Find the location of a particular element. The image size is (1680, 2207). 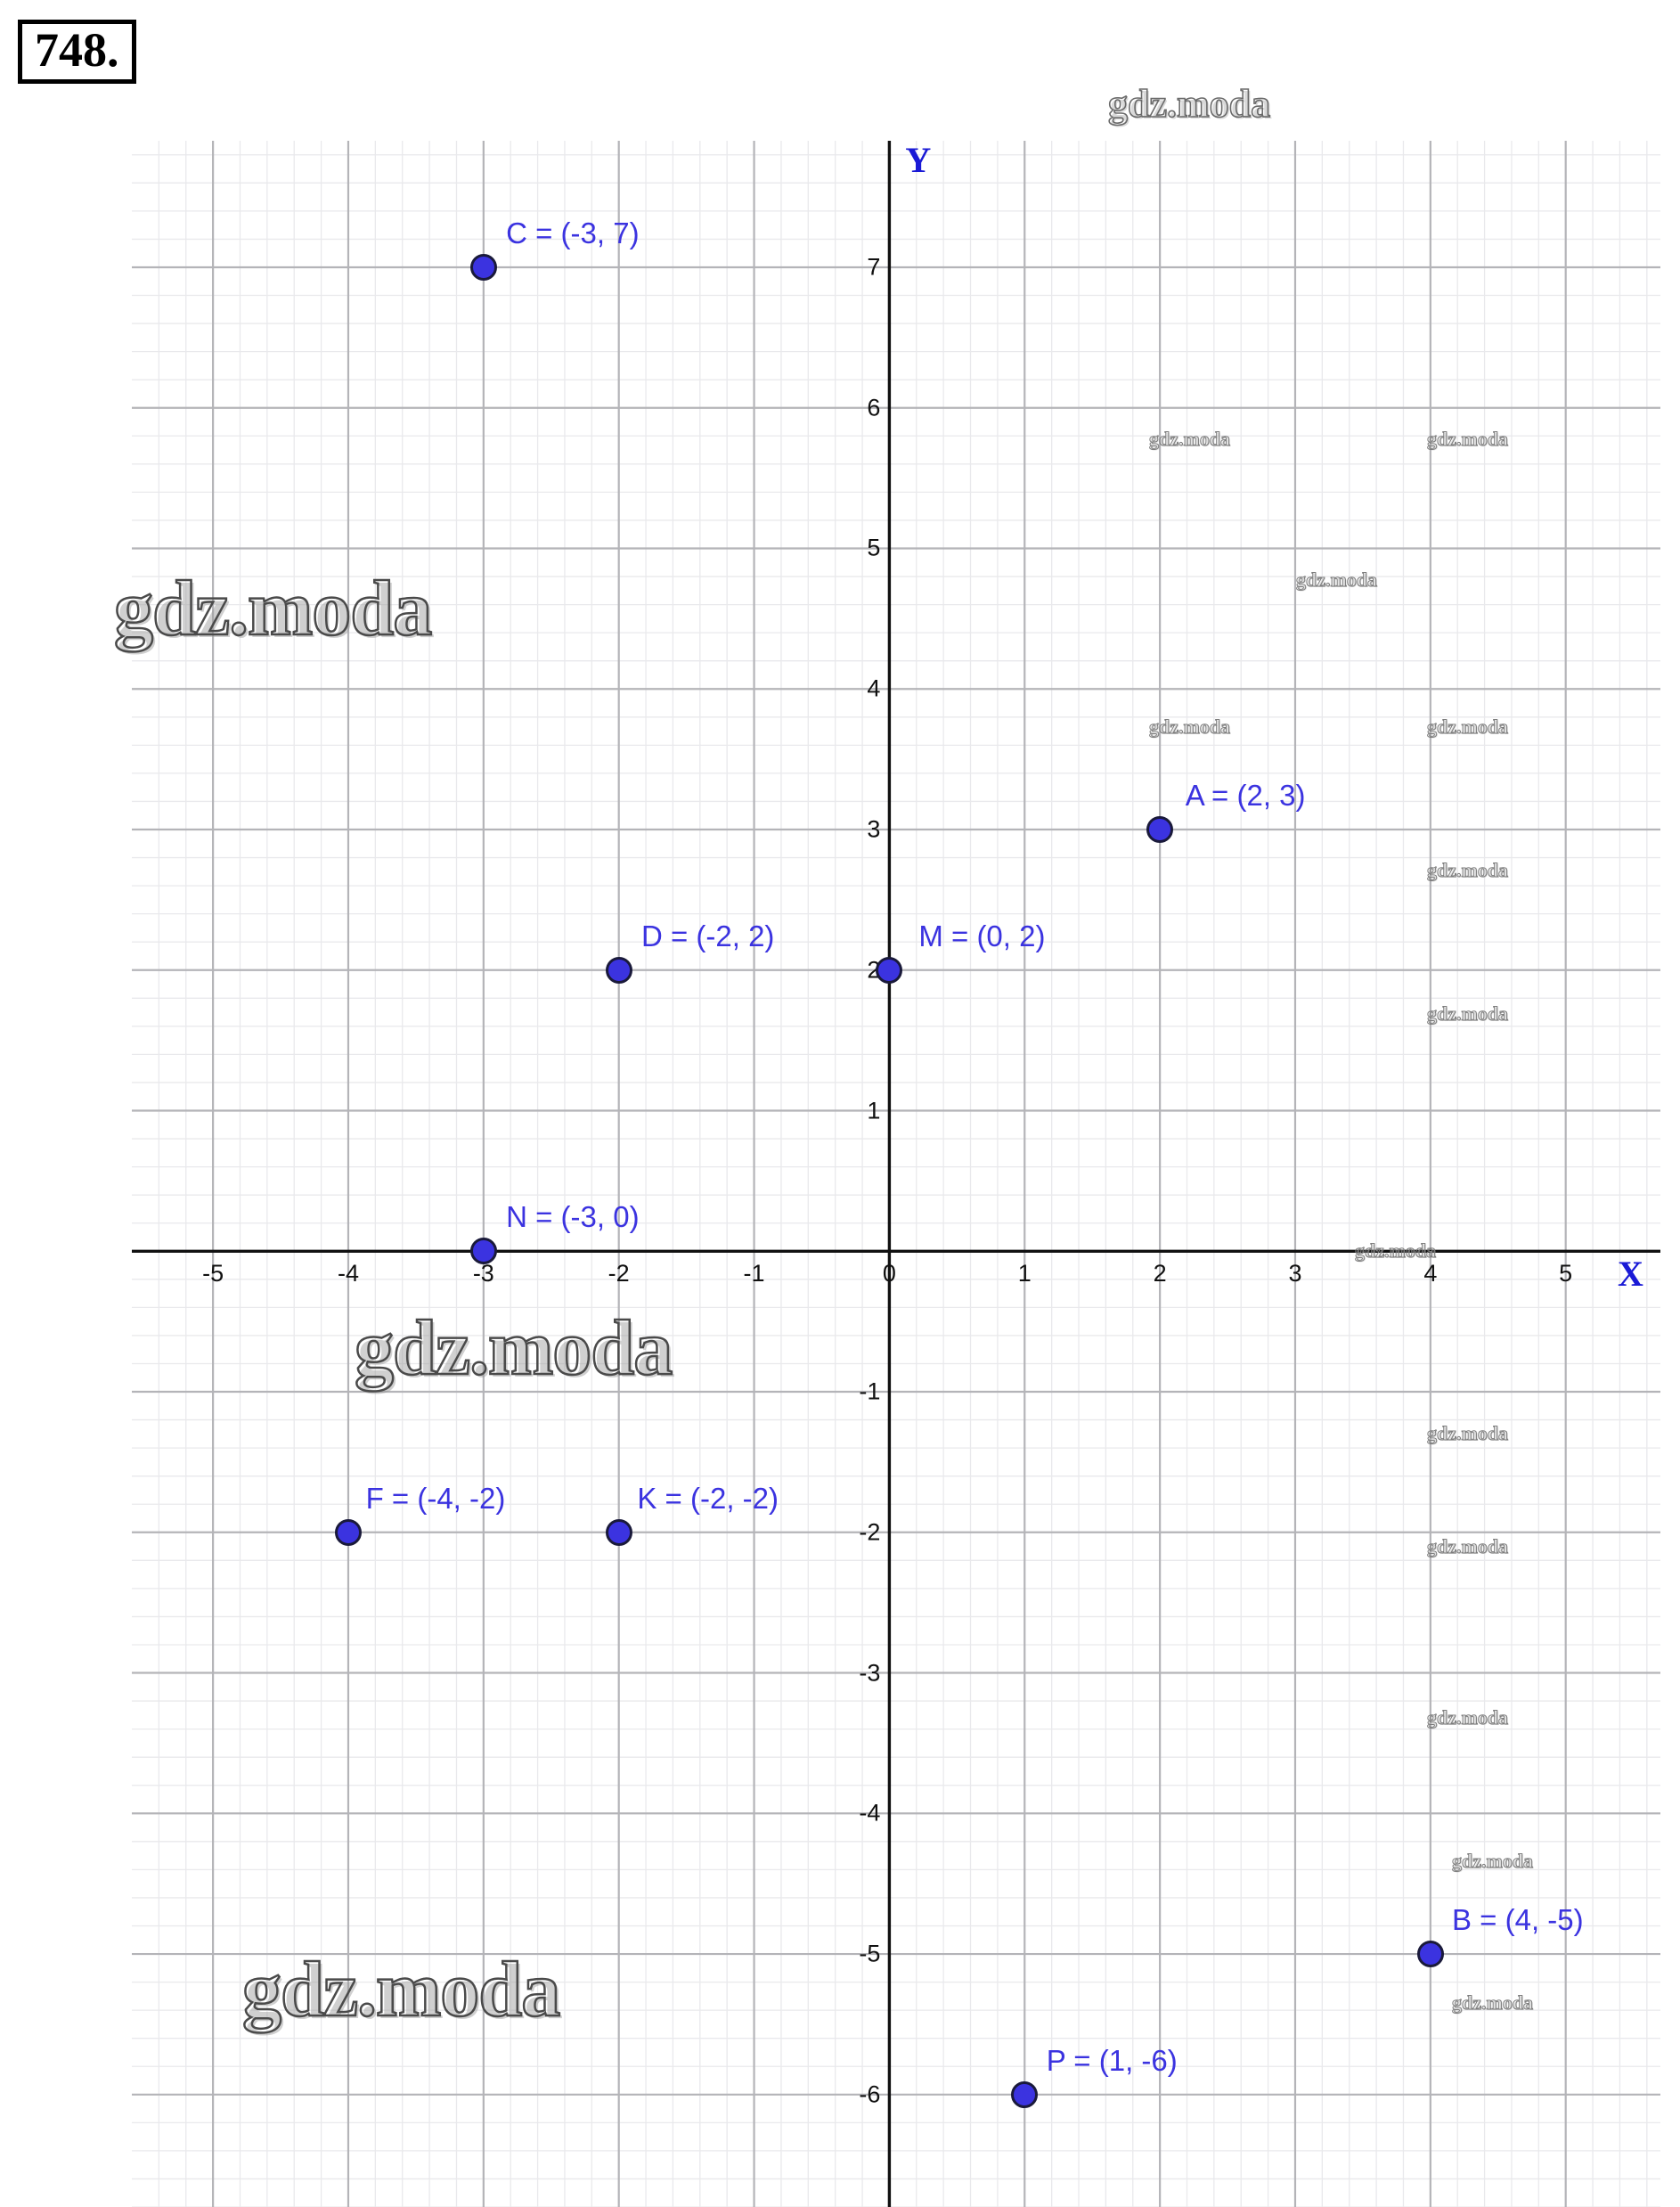

y-tick-label: -2 is located at coordinates (870, 1532).